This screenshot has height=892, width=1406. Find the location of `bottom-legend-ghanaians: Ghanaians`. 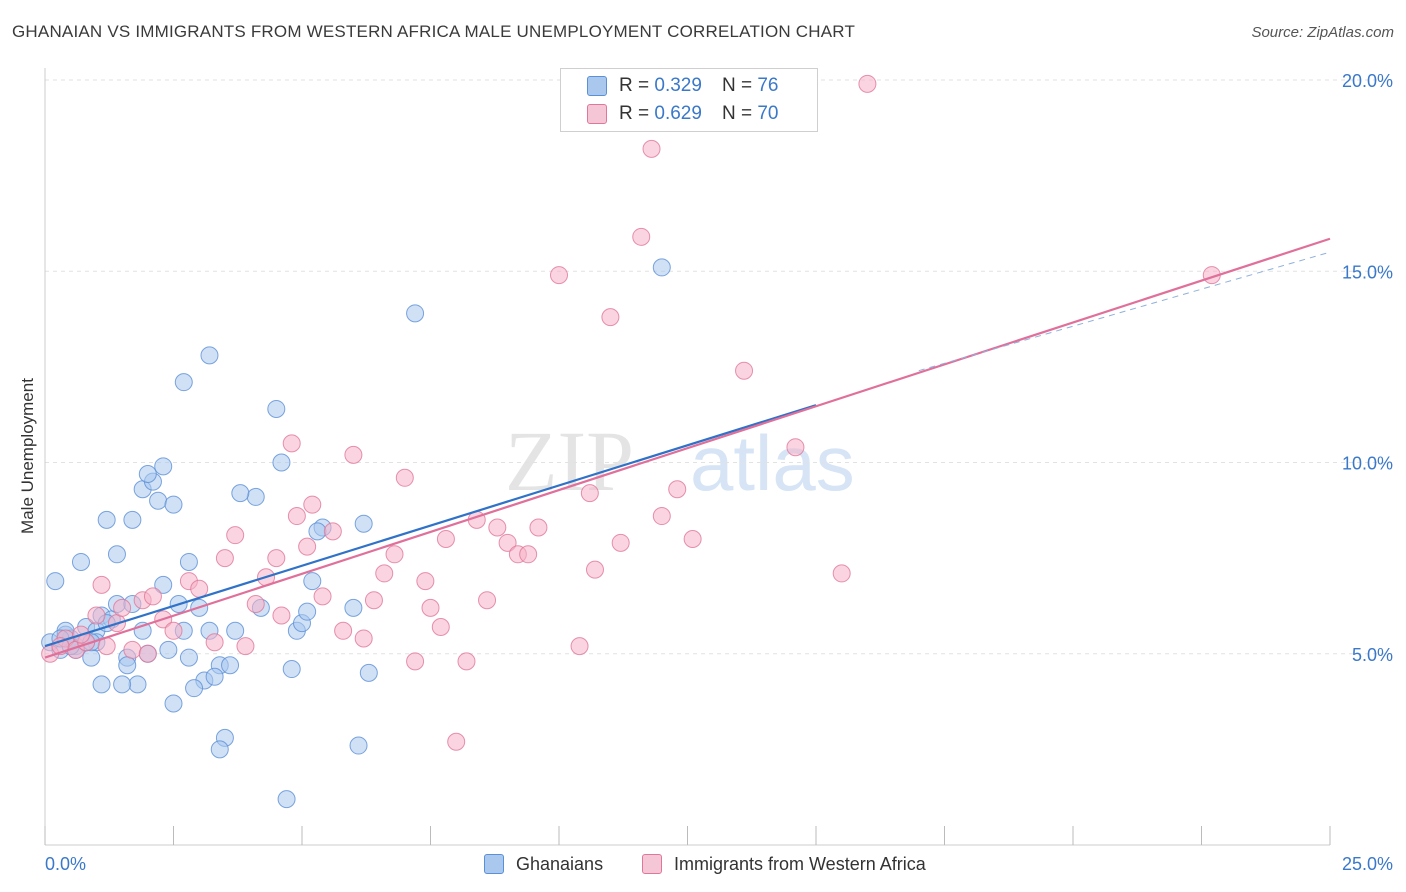

bottom-legend-ghanaians: Ghanaians is located at coordinates (543, 864).